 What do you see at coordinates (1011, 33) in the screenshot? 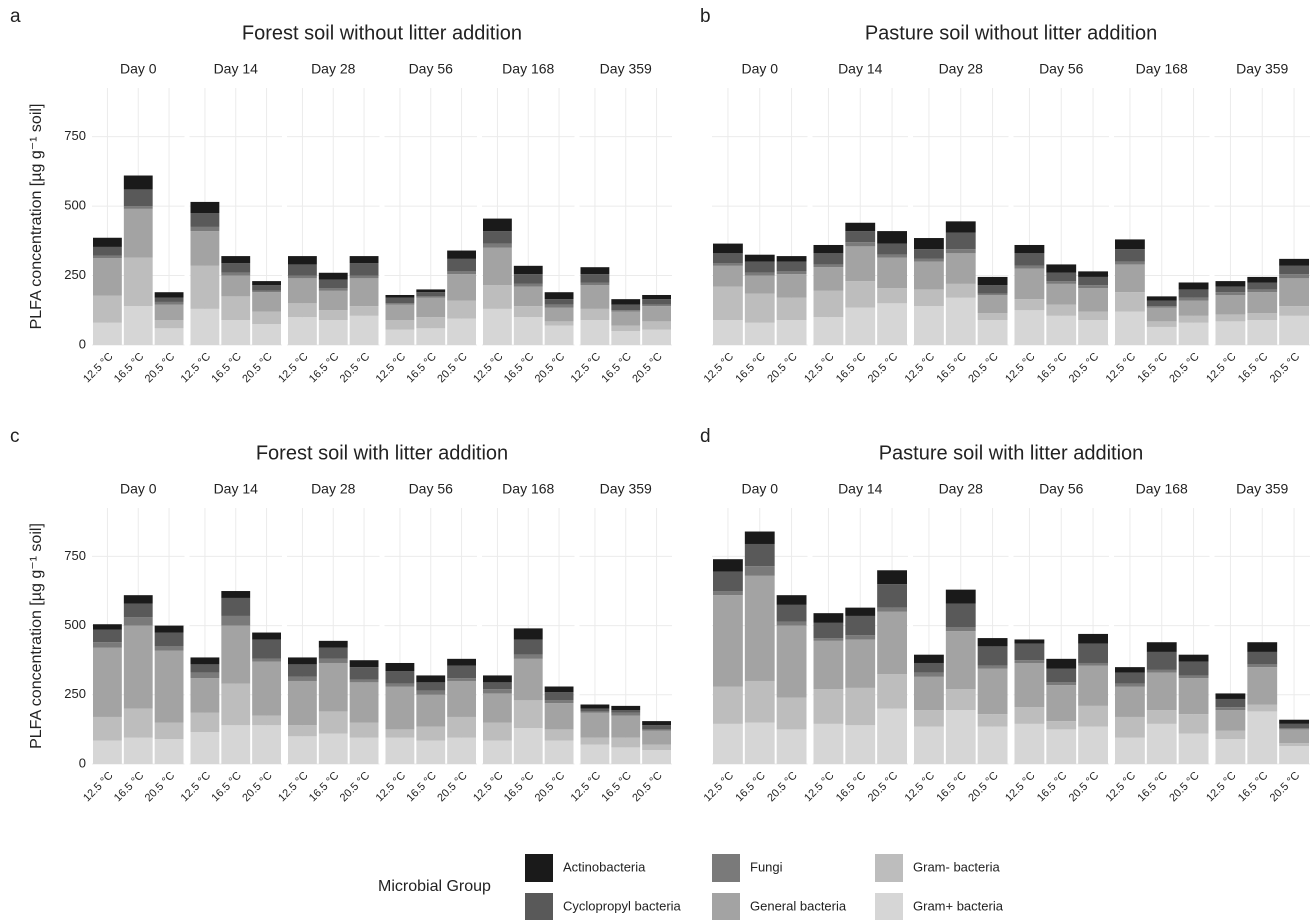
I see `chart-title: Pasture soil without litter addition` at bounding box center [1011, 33].